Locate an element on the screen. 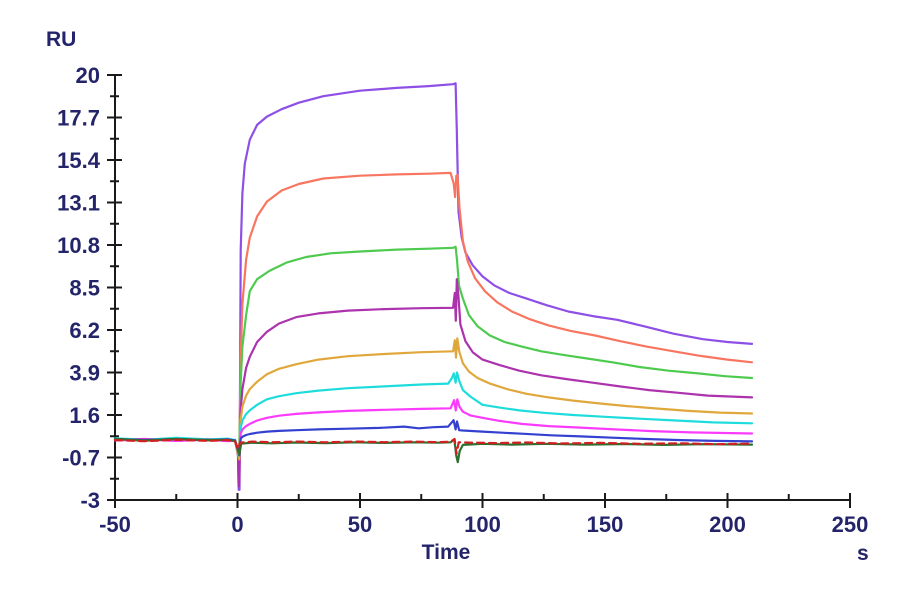 The image size is (900, 600). y-tick-label: 13.1 is located at coordinates (78, 203).